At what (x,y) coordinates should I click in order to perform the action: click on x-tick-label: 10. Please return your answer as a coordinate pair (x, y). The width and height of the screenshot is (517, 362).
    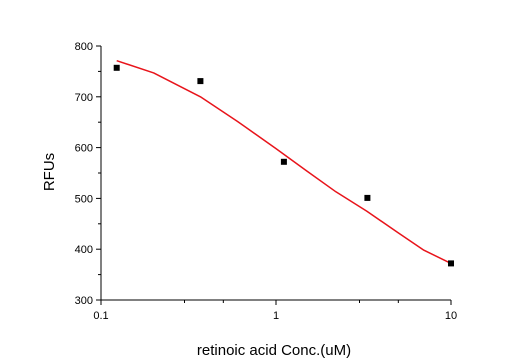
    Looking at the image, I should click on (451, 316).